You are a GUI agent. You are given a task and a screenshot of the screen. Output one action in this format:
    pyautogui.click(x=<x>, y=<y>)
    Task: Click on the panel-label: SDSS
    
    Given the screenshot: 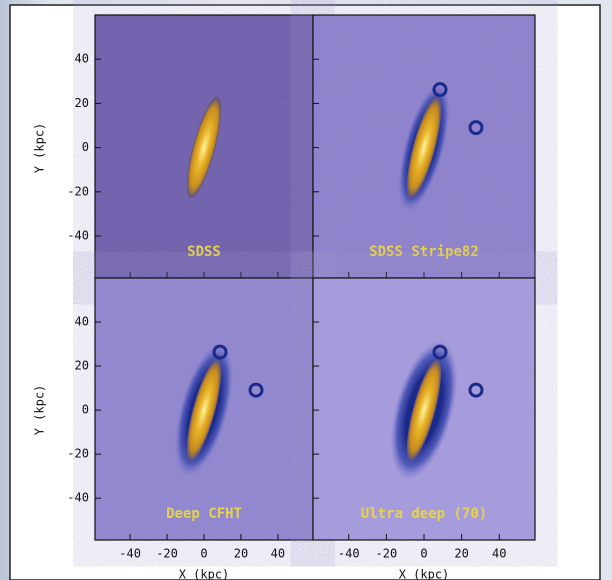 What is the action you would take?
    pyautogui.click(x=204, y=252)
    